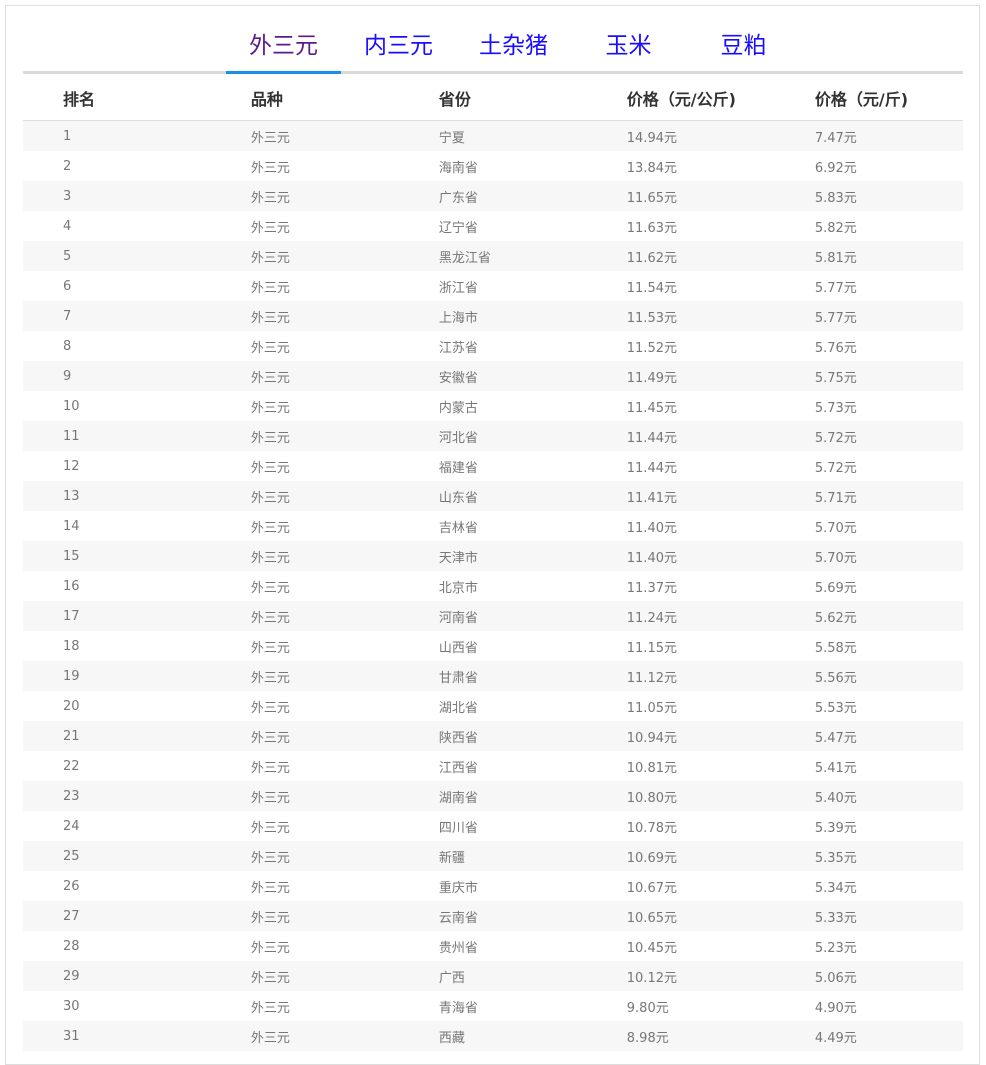 The image size is (986, 1065). I want to click on table-cell: 5.76元, so click(835, 348).